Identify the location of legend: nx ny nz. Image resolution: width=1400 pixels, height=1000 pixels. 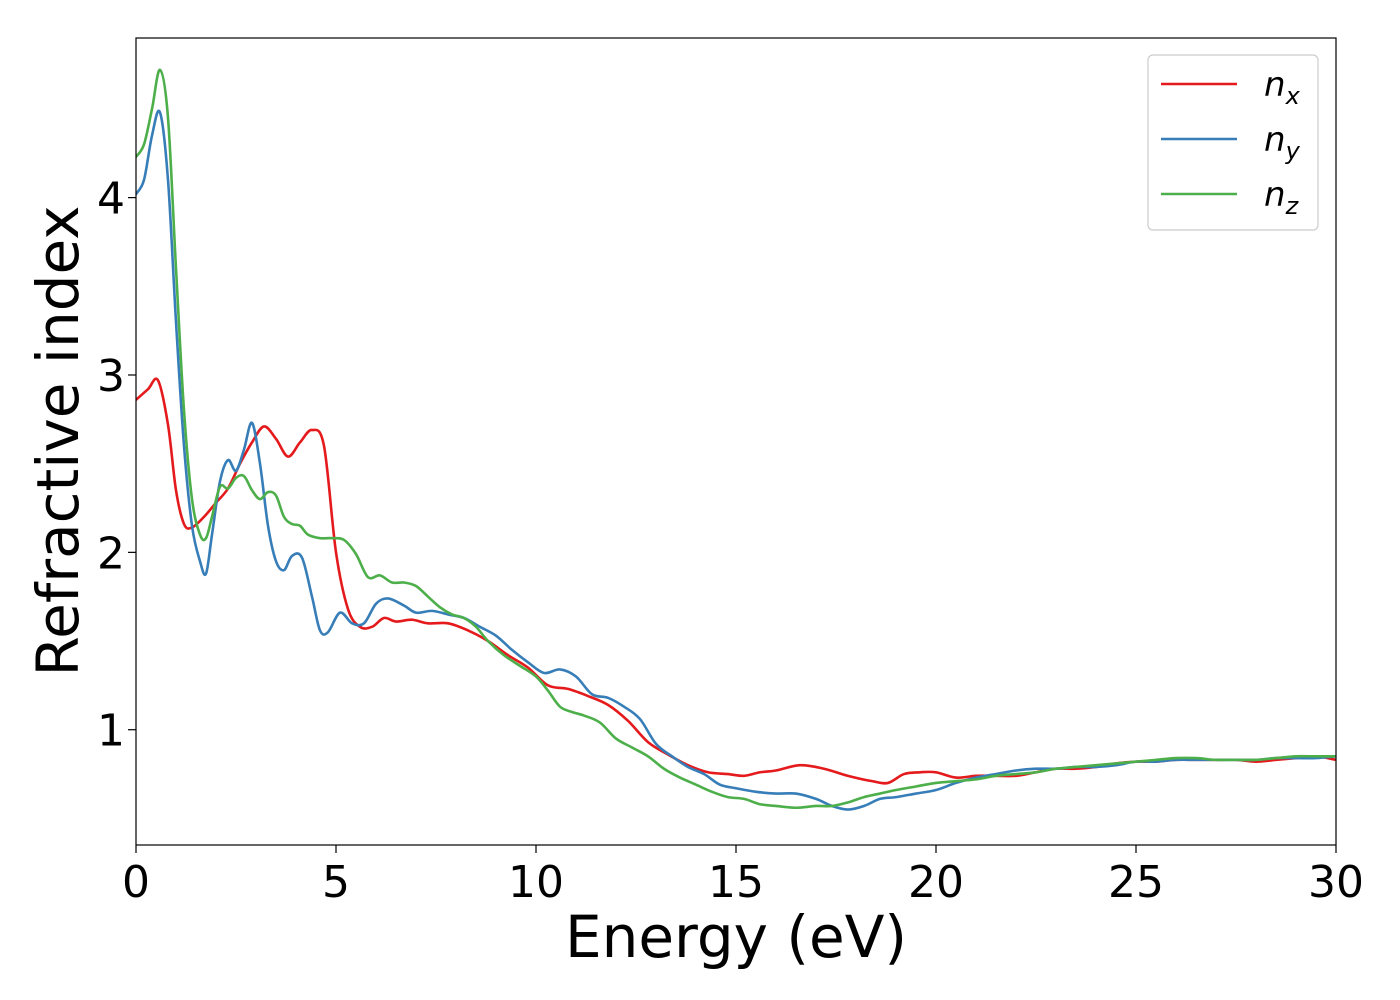
(1233, 142).